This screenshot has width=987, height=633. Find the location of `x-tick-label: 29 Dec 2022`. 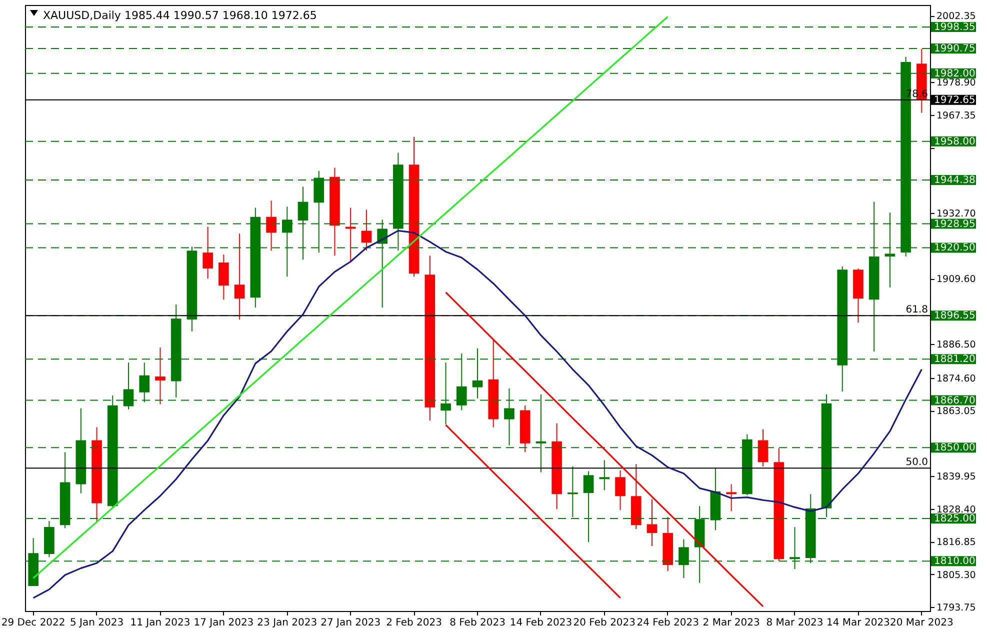

x-tick-label: 29 Dec 2022 is located at coordinates (33, 623).